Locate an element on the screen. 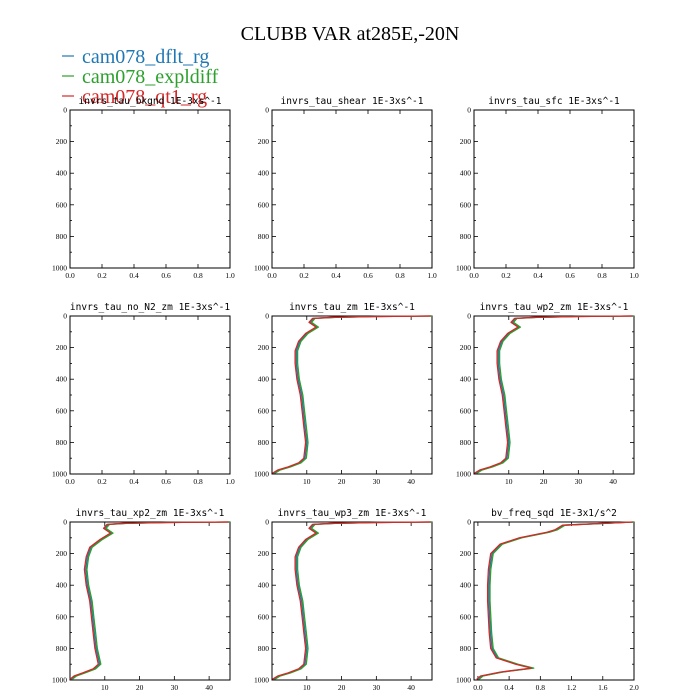 This screenshot has height=700, width=700. panel-title: invrs_tau_wp3_zm 1E-3xs^-1 is located at coordinates (352, 513).